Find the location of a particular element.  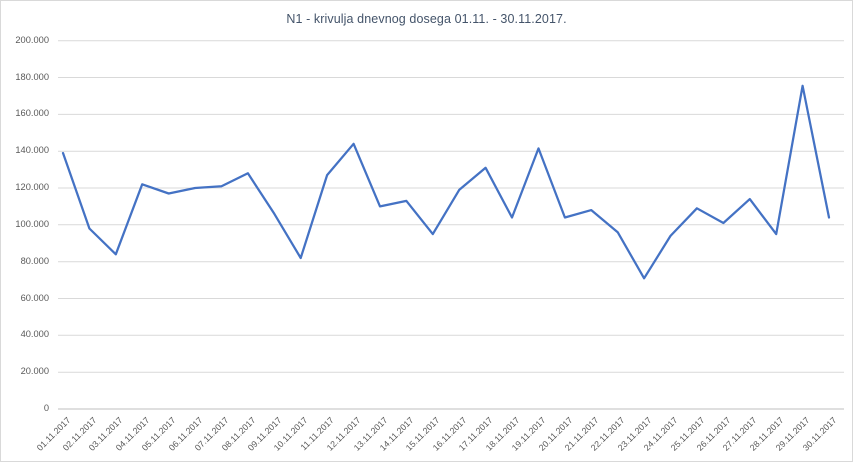

y-tick-label: 180.000 is located at coordinates (32, 76).